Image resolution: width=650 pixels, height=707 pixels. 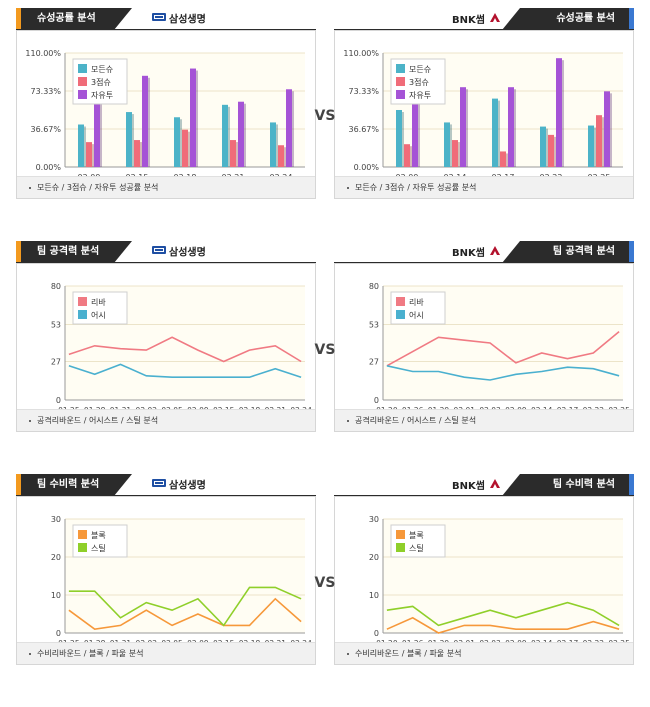 What do you see at coordinates (172, 407) in the screenshot?
I see `x-tick-label: 02,05` at bounding box center [172, 407].